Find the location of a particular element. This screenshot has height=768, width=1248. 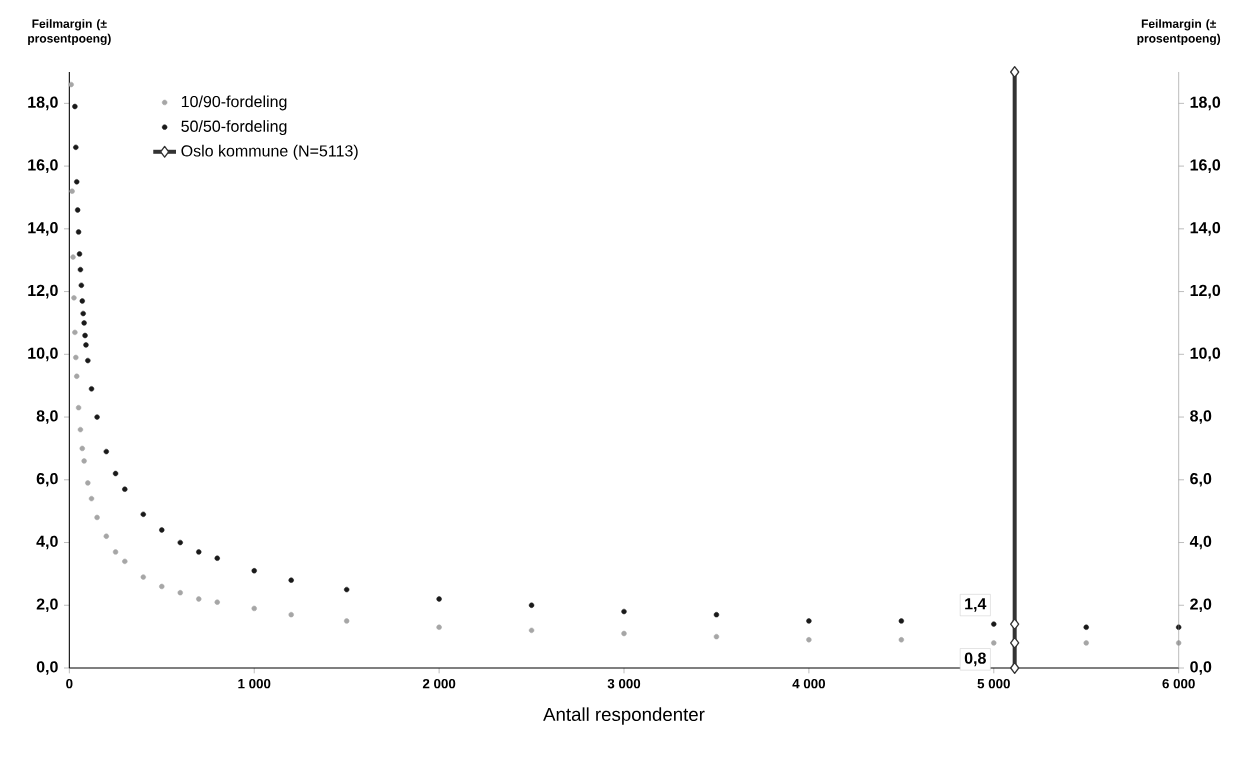

y-tick-label: 12,0 is located at coordinates (43, 291).